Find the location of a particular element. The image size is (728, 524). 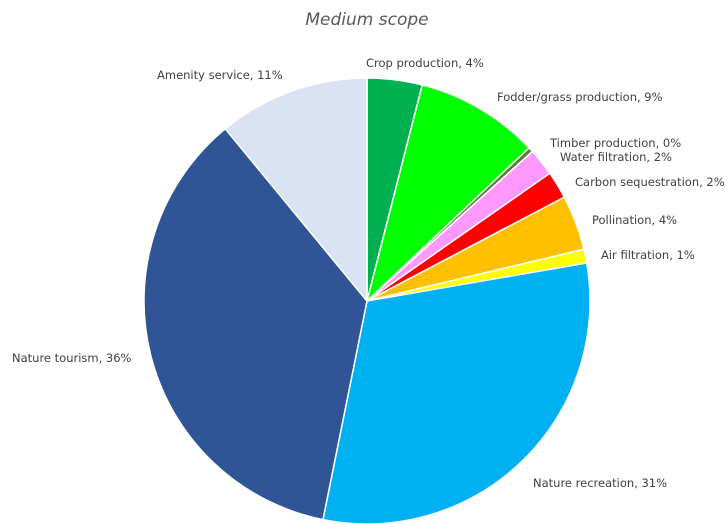

slice-label: Nature tourism, 36% is located at coordinates (72, 358).